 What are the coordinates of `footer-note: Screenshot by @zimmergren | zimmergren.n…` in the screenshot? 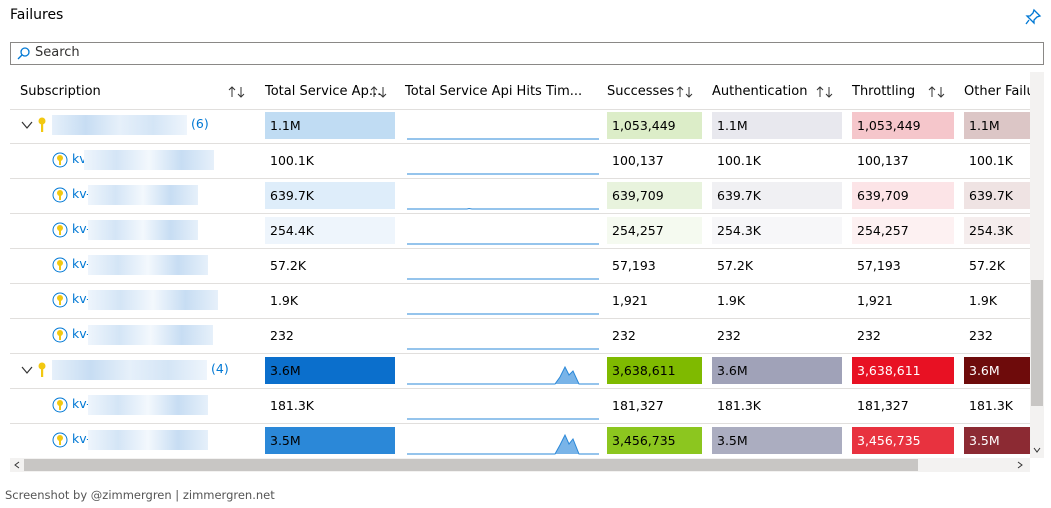 It's located at (140, 495).